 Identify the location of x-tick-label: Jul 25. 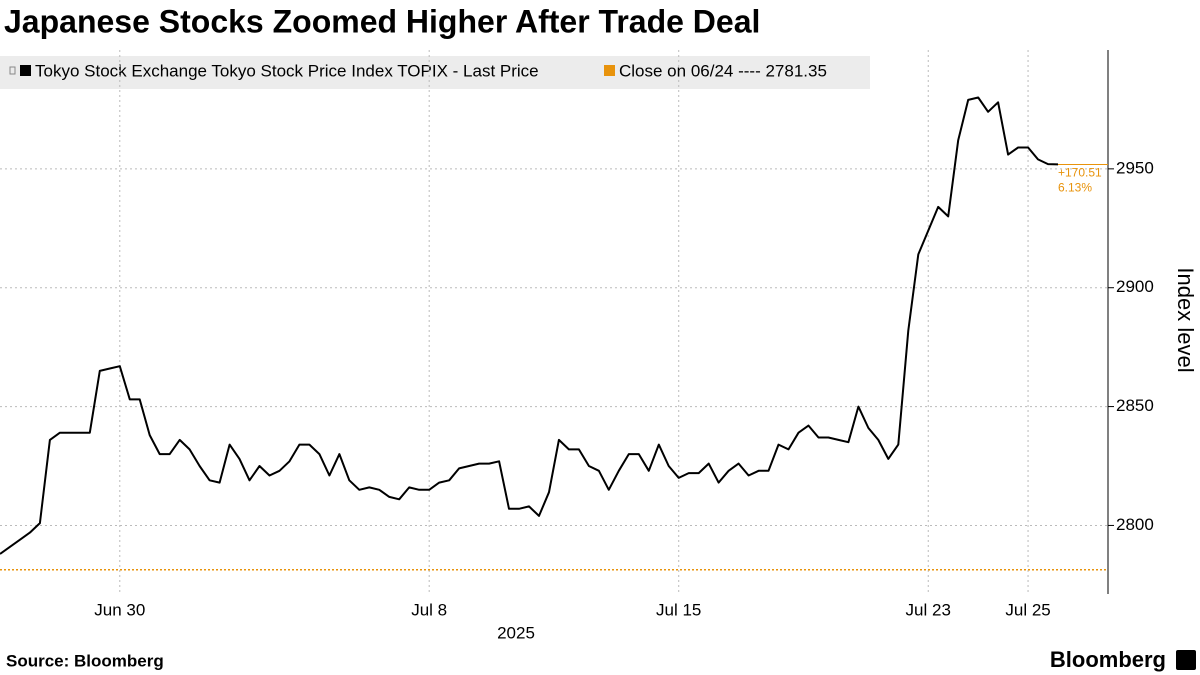
(1027, 609).